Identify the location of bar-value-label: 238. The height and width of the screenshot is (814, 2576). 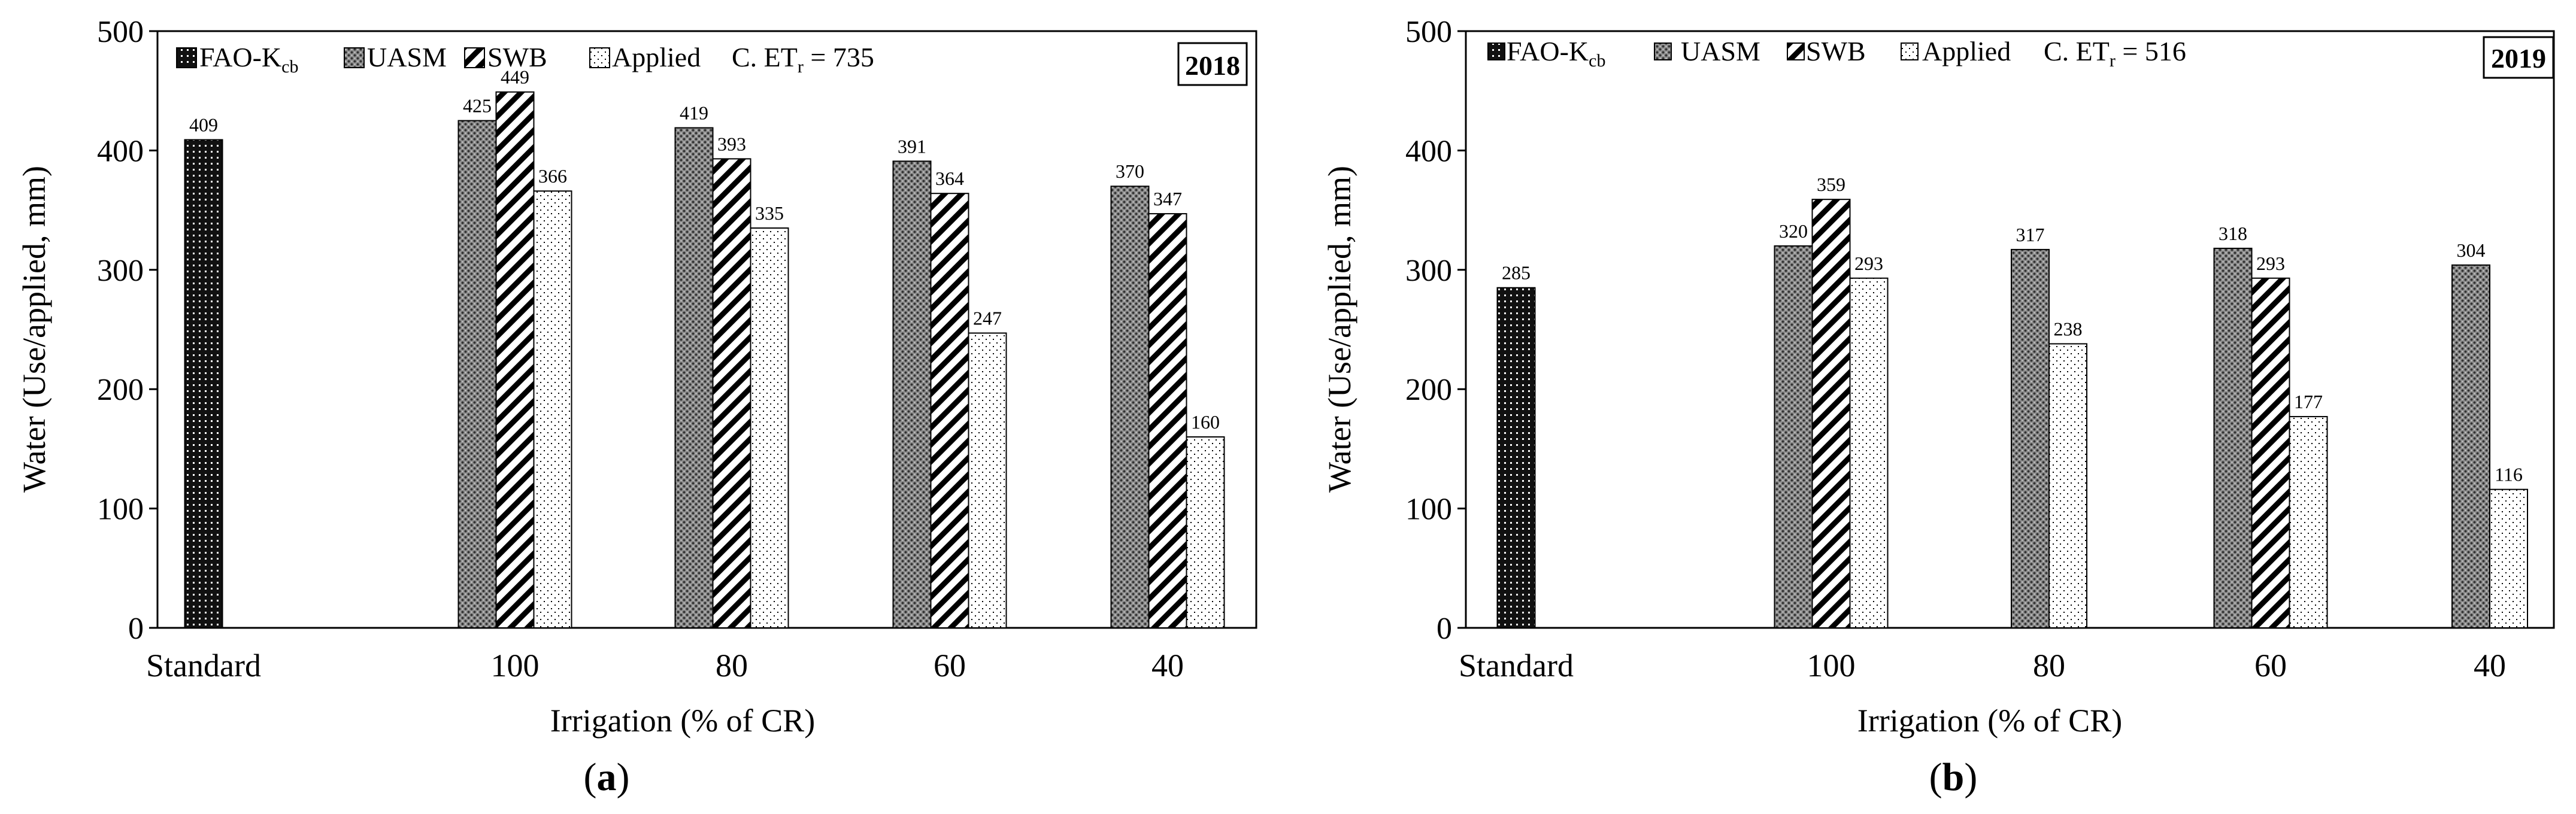
(2068, 328).